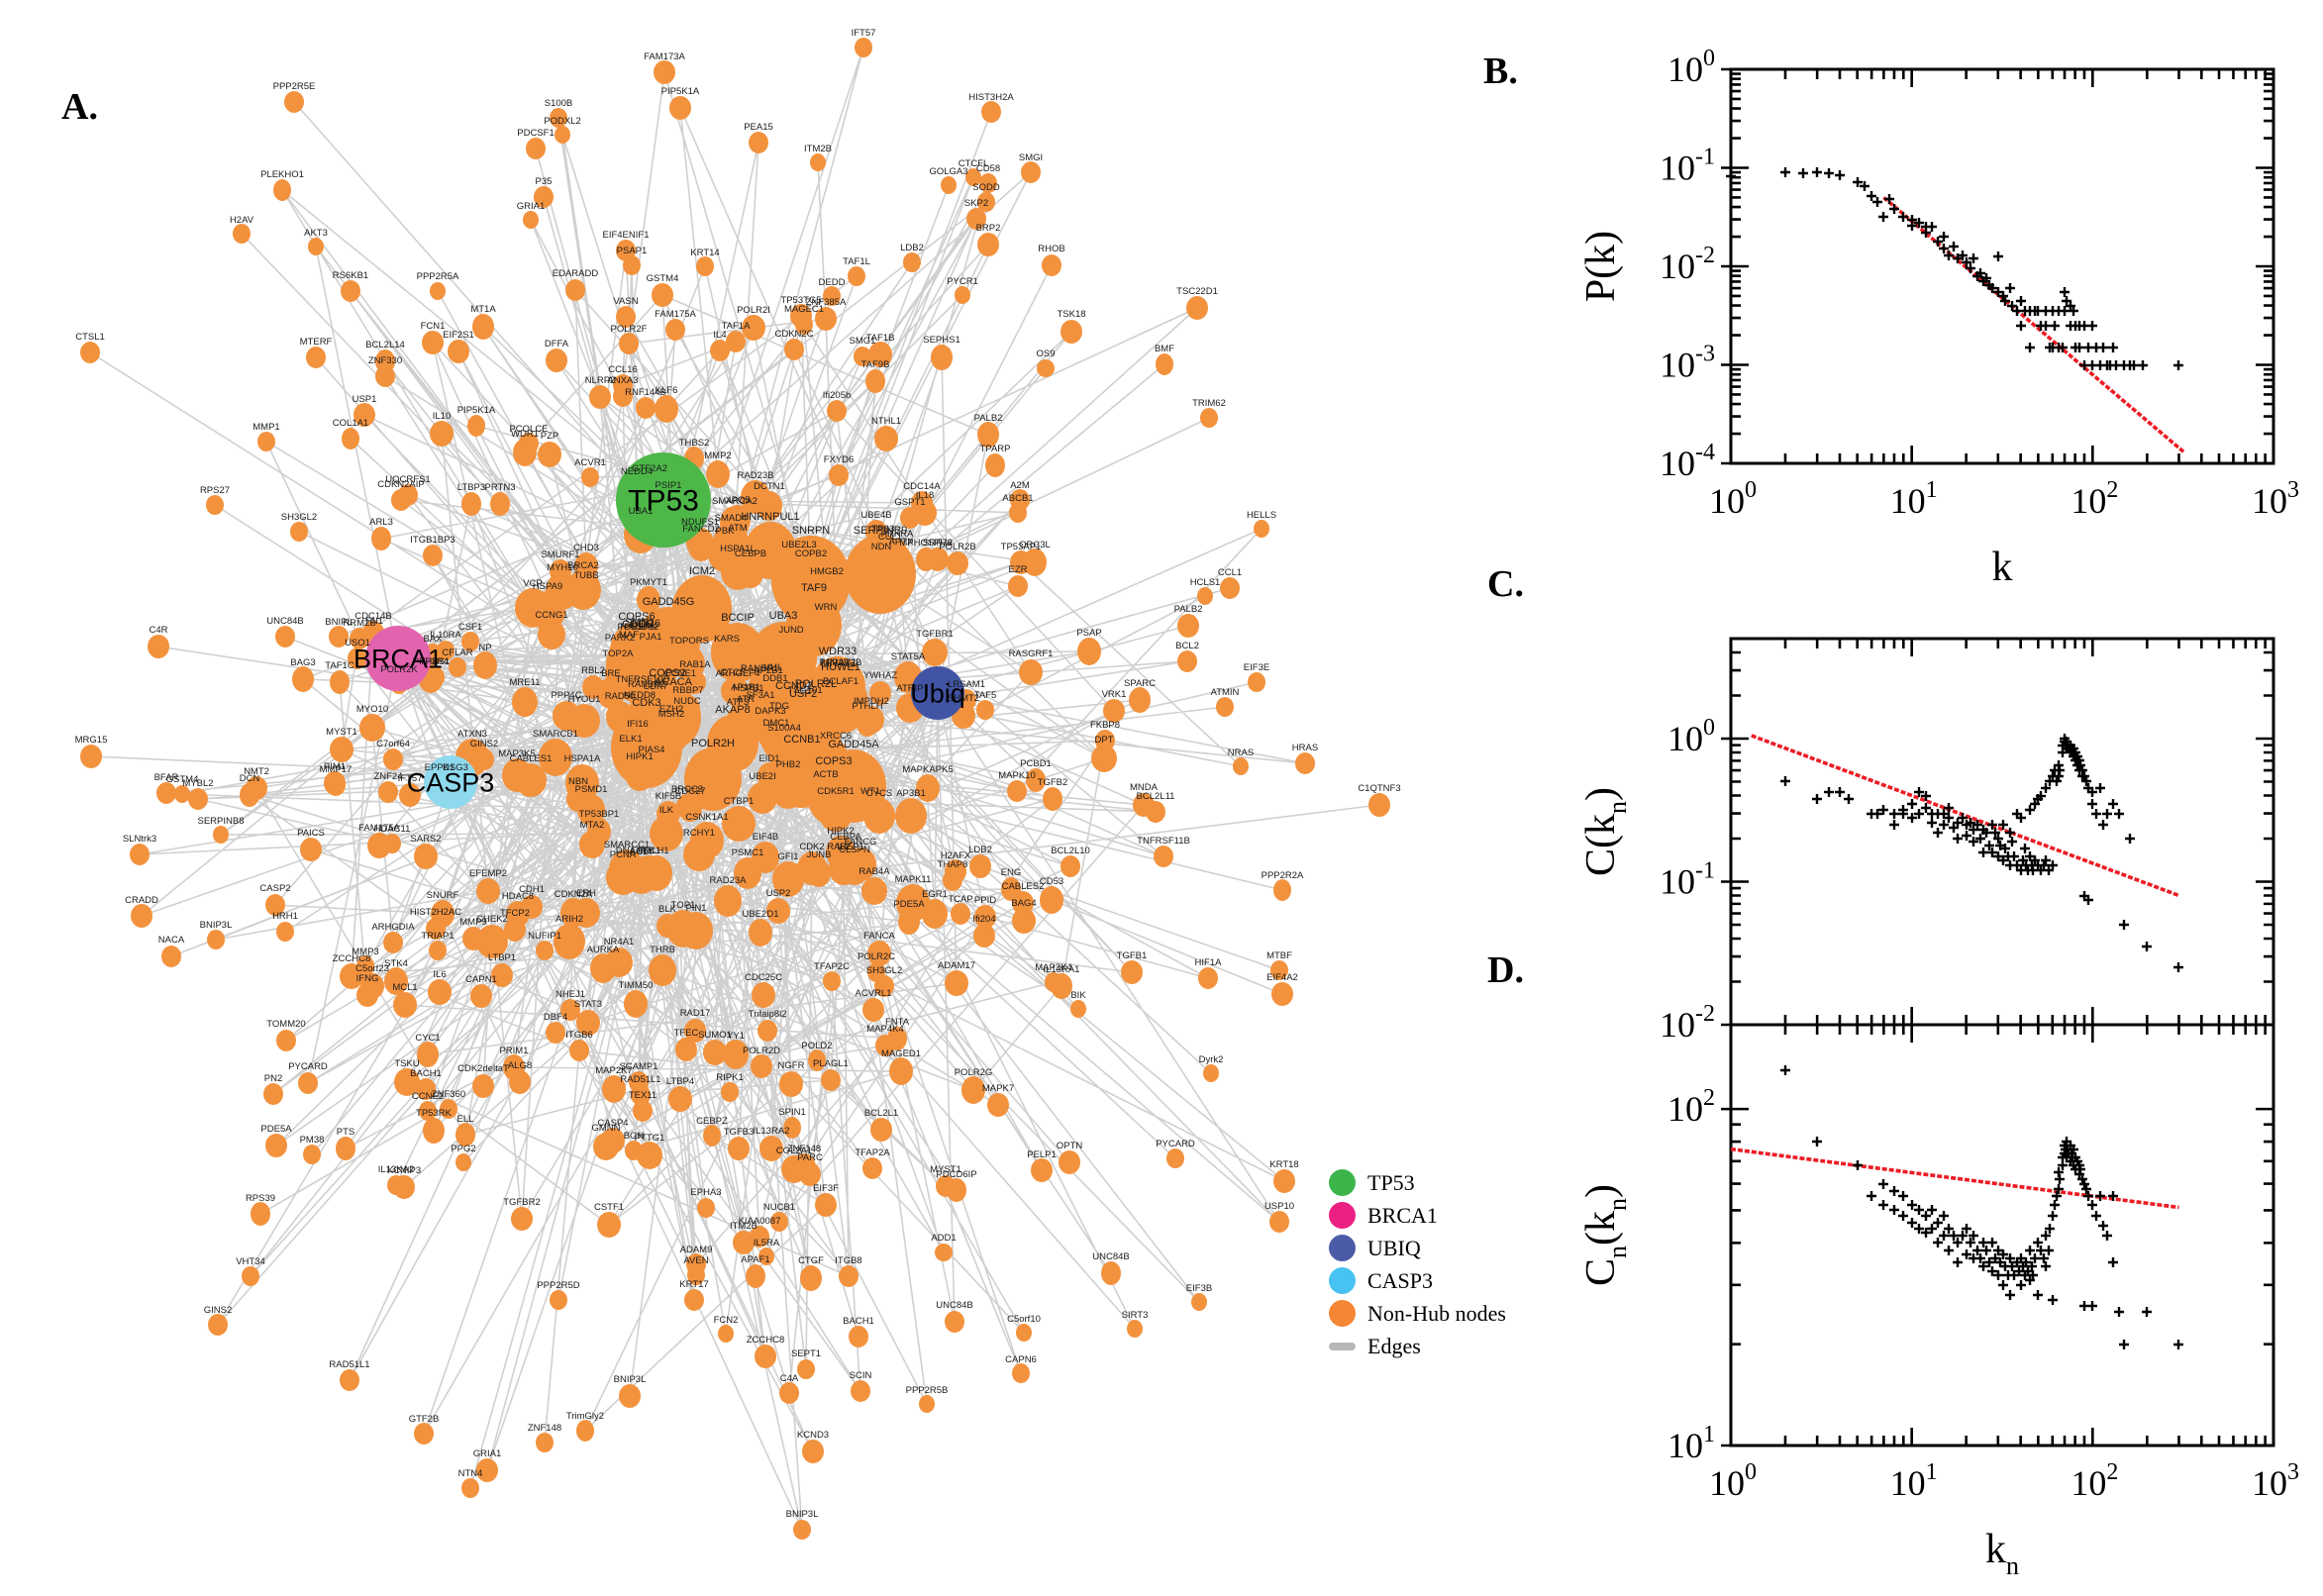 The width and height of the screenshot is (2323, 1596). Describe the element at coordinates (385, 360) in the screenshot. I see `node-label: ZNF330` at that location.